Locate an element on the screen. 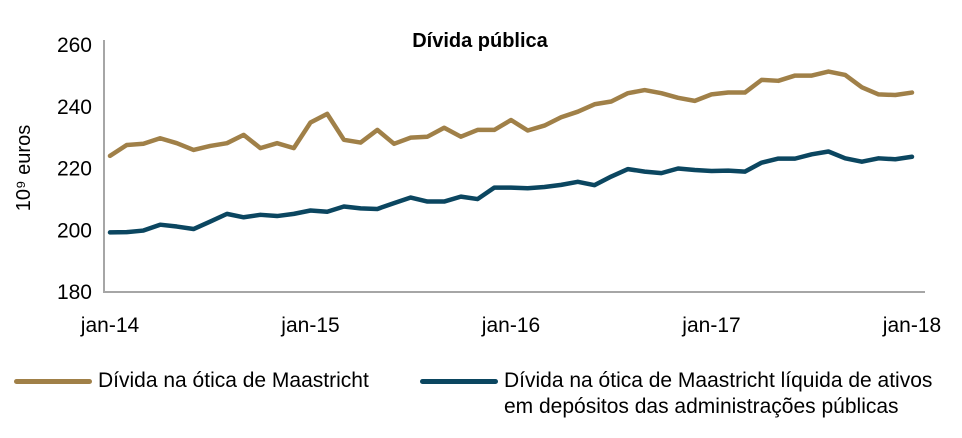 The width and height of the screenshot is (962, 438). y-tick-label: 240 is located at coordinates (74, 107).